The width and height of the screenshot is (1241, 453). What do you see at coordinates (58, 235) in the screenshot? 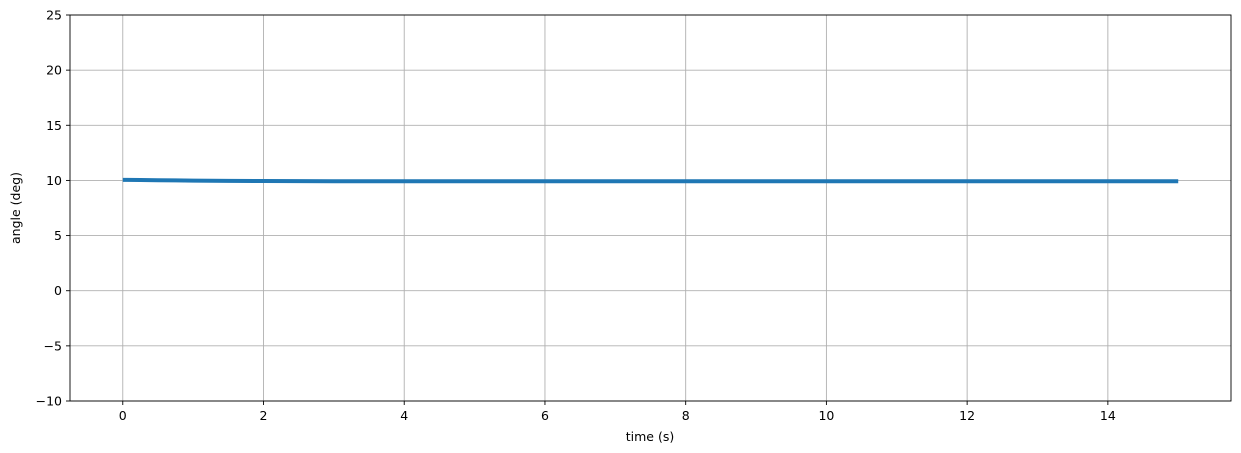
I see `y-tick-label: 5` at bounding box center [58, 235].